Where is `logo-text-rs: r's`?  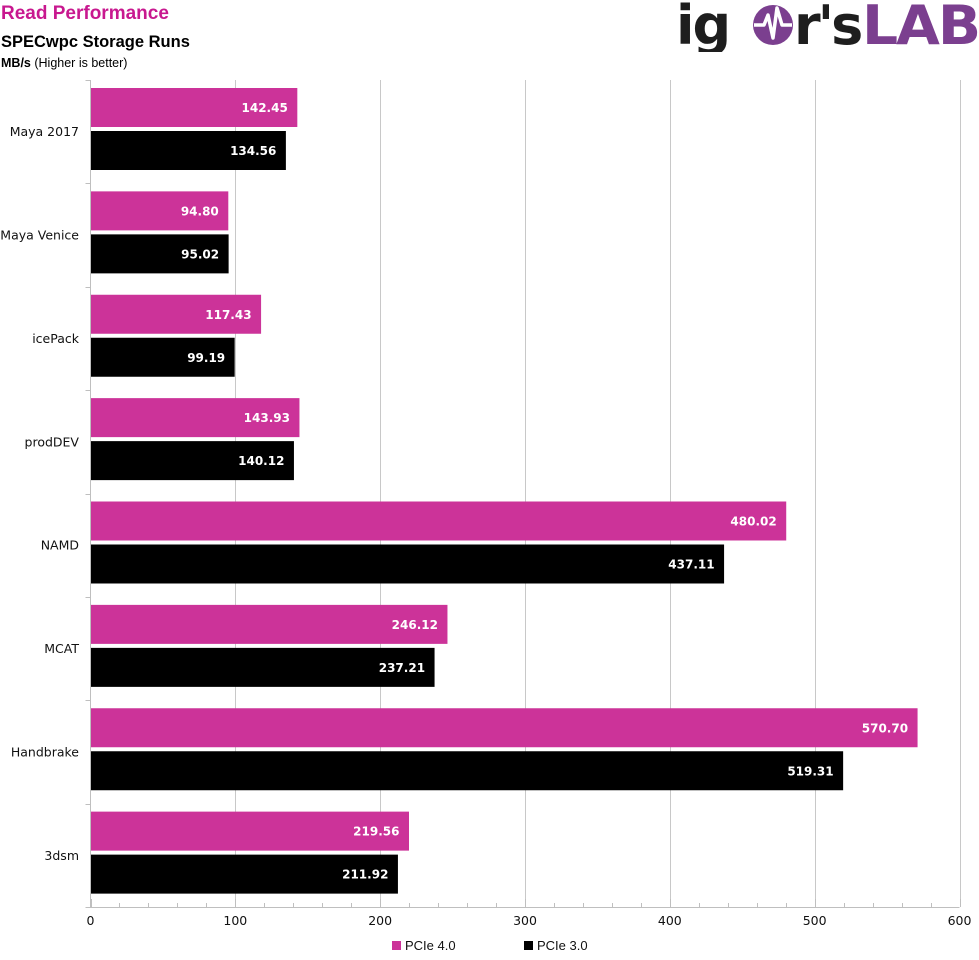 logo-text-rs: r's is located at coordinates (827, 26).